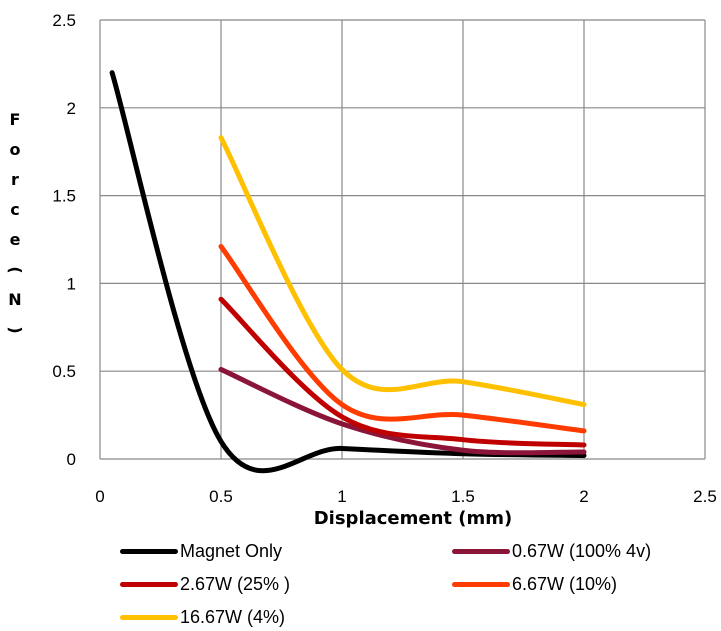  I want to click on y-tick-label: 1.5, so click(64, 196).